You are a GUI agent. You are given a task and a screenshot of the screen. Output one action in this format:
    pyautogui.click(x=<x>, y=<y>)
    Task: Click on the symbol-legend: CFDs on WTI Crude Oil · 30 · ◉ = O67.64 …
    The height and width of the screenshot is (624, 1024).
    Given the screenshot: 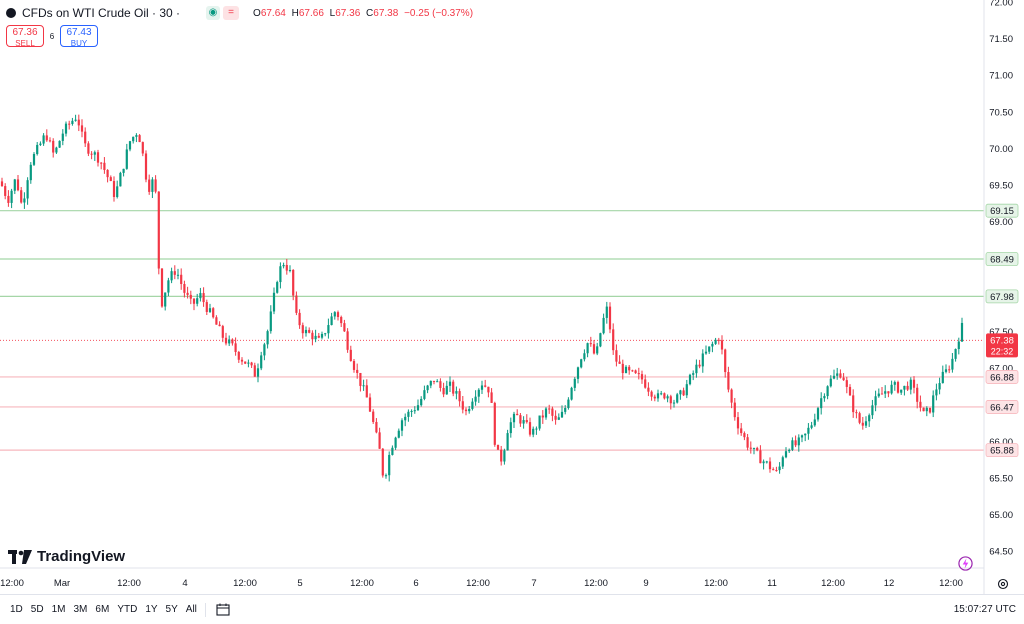 What is the action you would take?
    pyautogui.click(x=241, y=13)
    